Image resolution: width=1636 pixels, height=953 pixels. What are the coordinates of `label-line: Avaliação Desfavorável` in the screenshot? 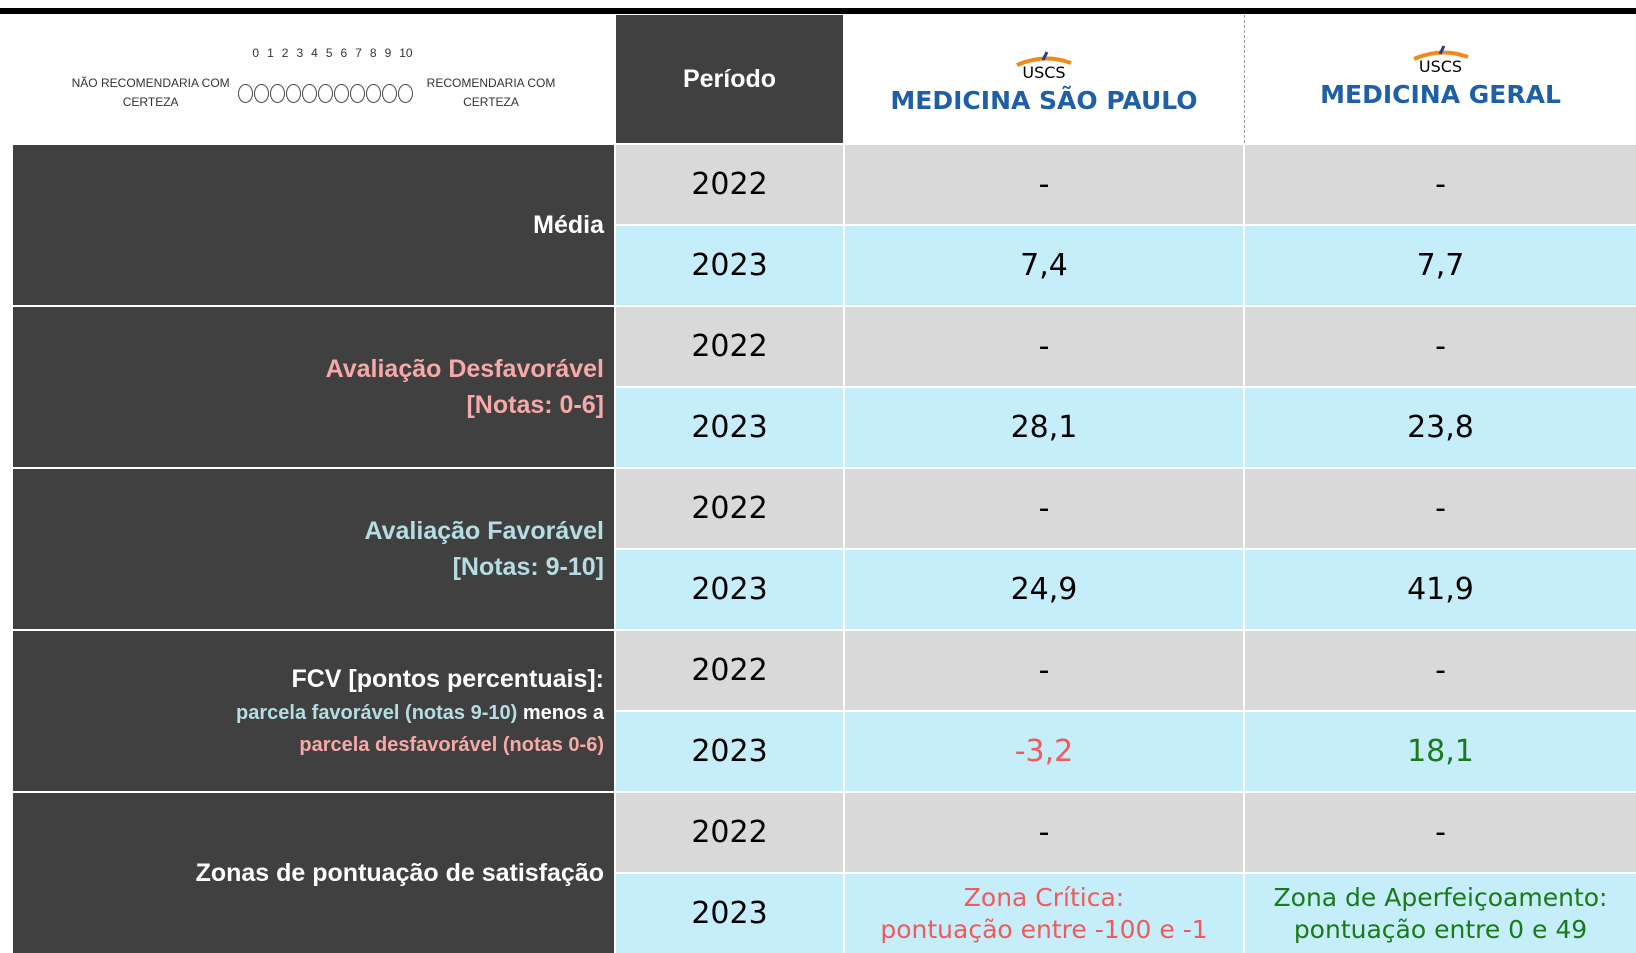 It's located at (465, 369).